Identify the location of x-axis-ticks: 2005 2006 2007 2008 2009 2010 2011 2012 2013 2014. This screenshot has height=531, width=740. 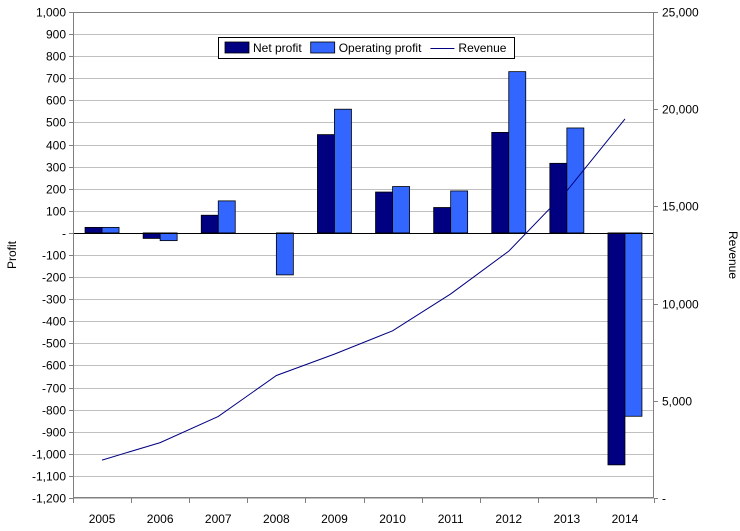
(364, 512).